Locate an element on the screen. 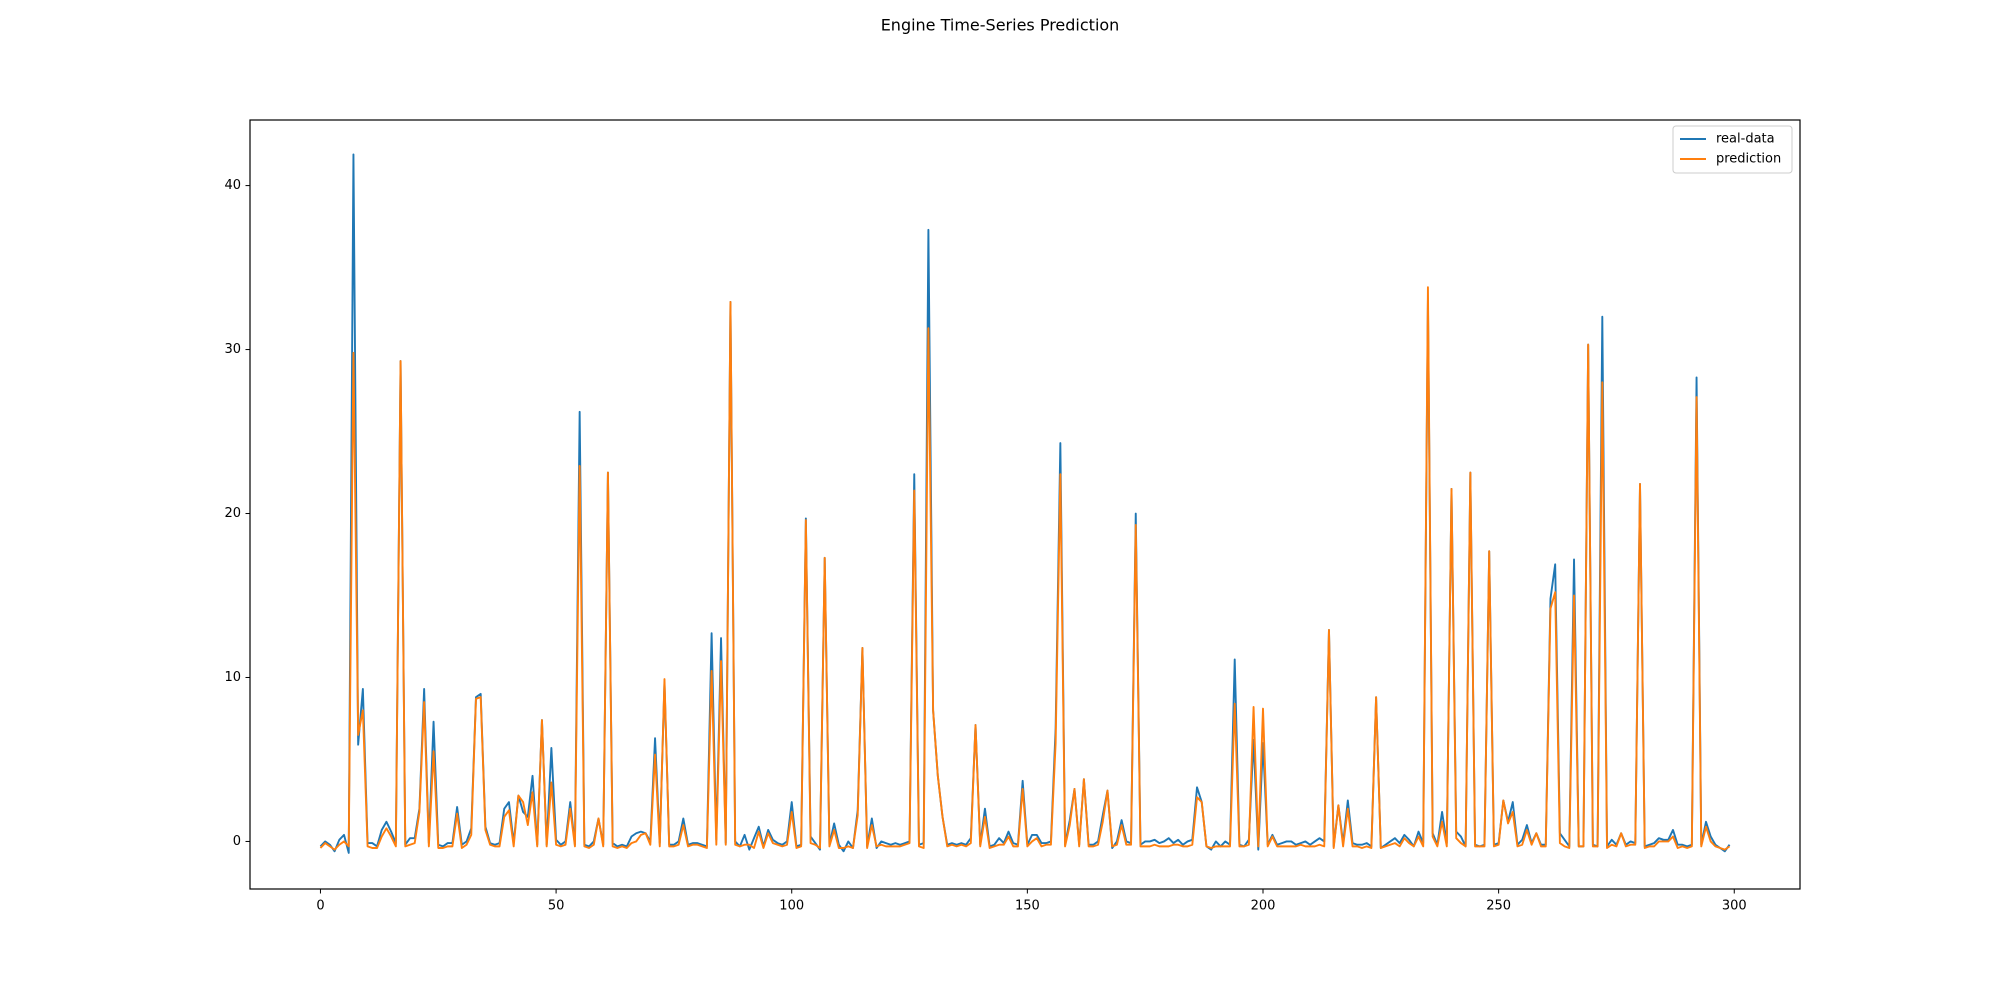 The height and width of the screenshot is (1000, 2000). x-tick-label: 100 is located at coordinates (791, 906).